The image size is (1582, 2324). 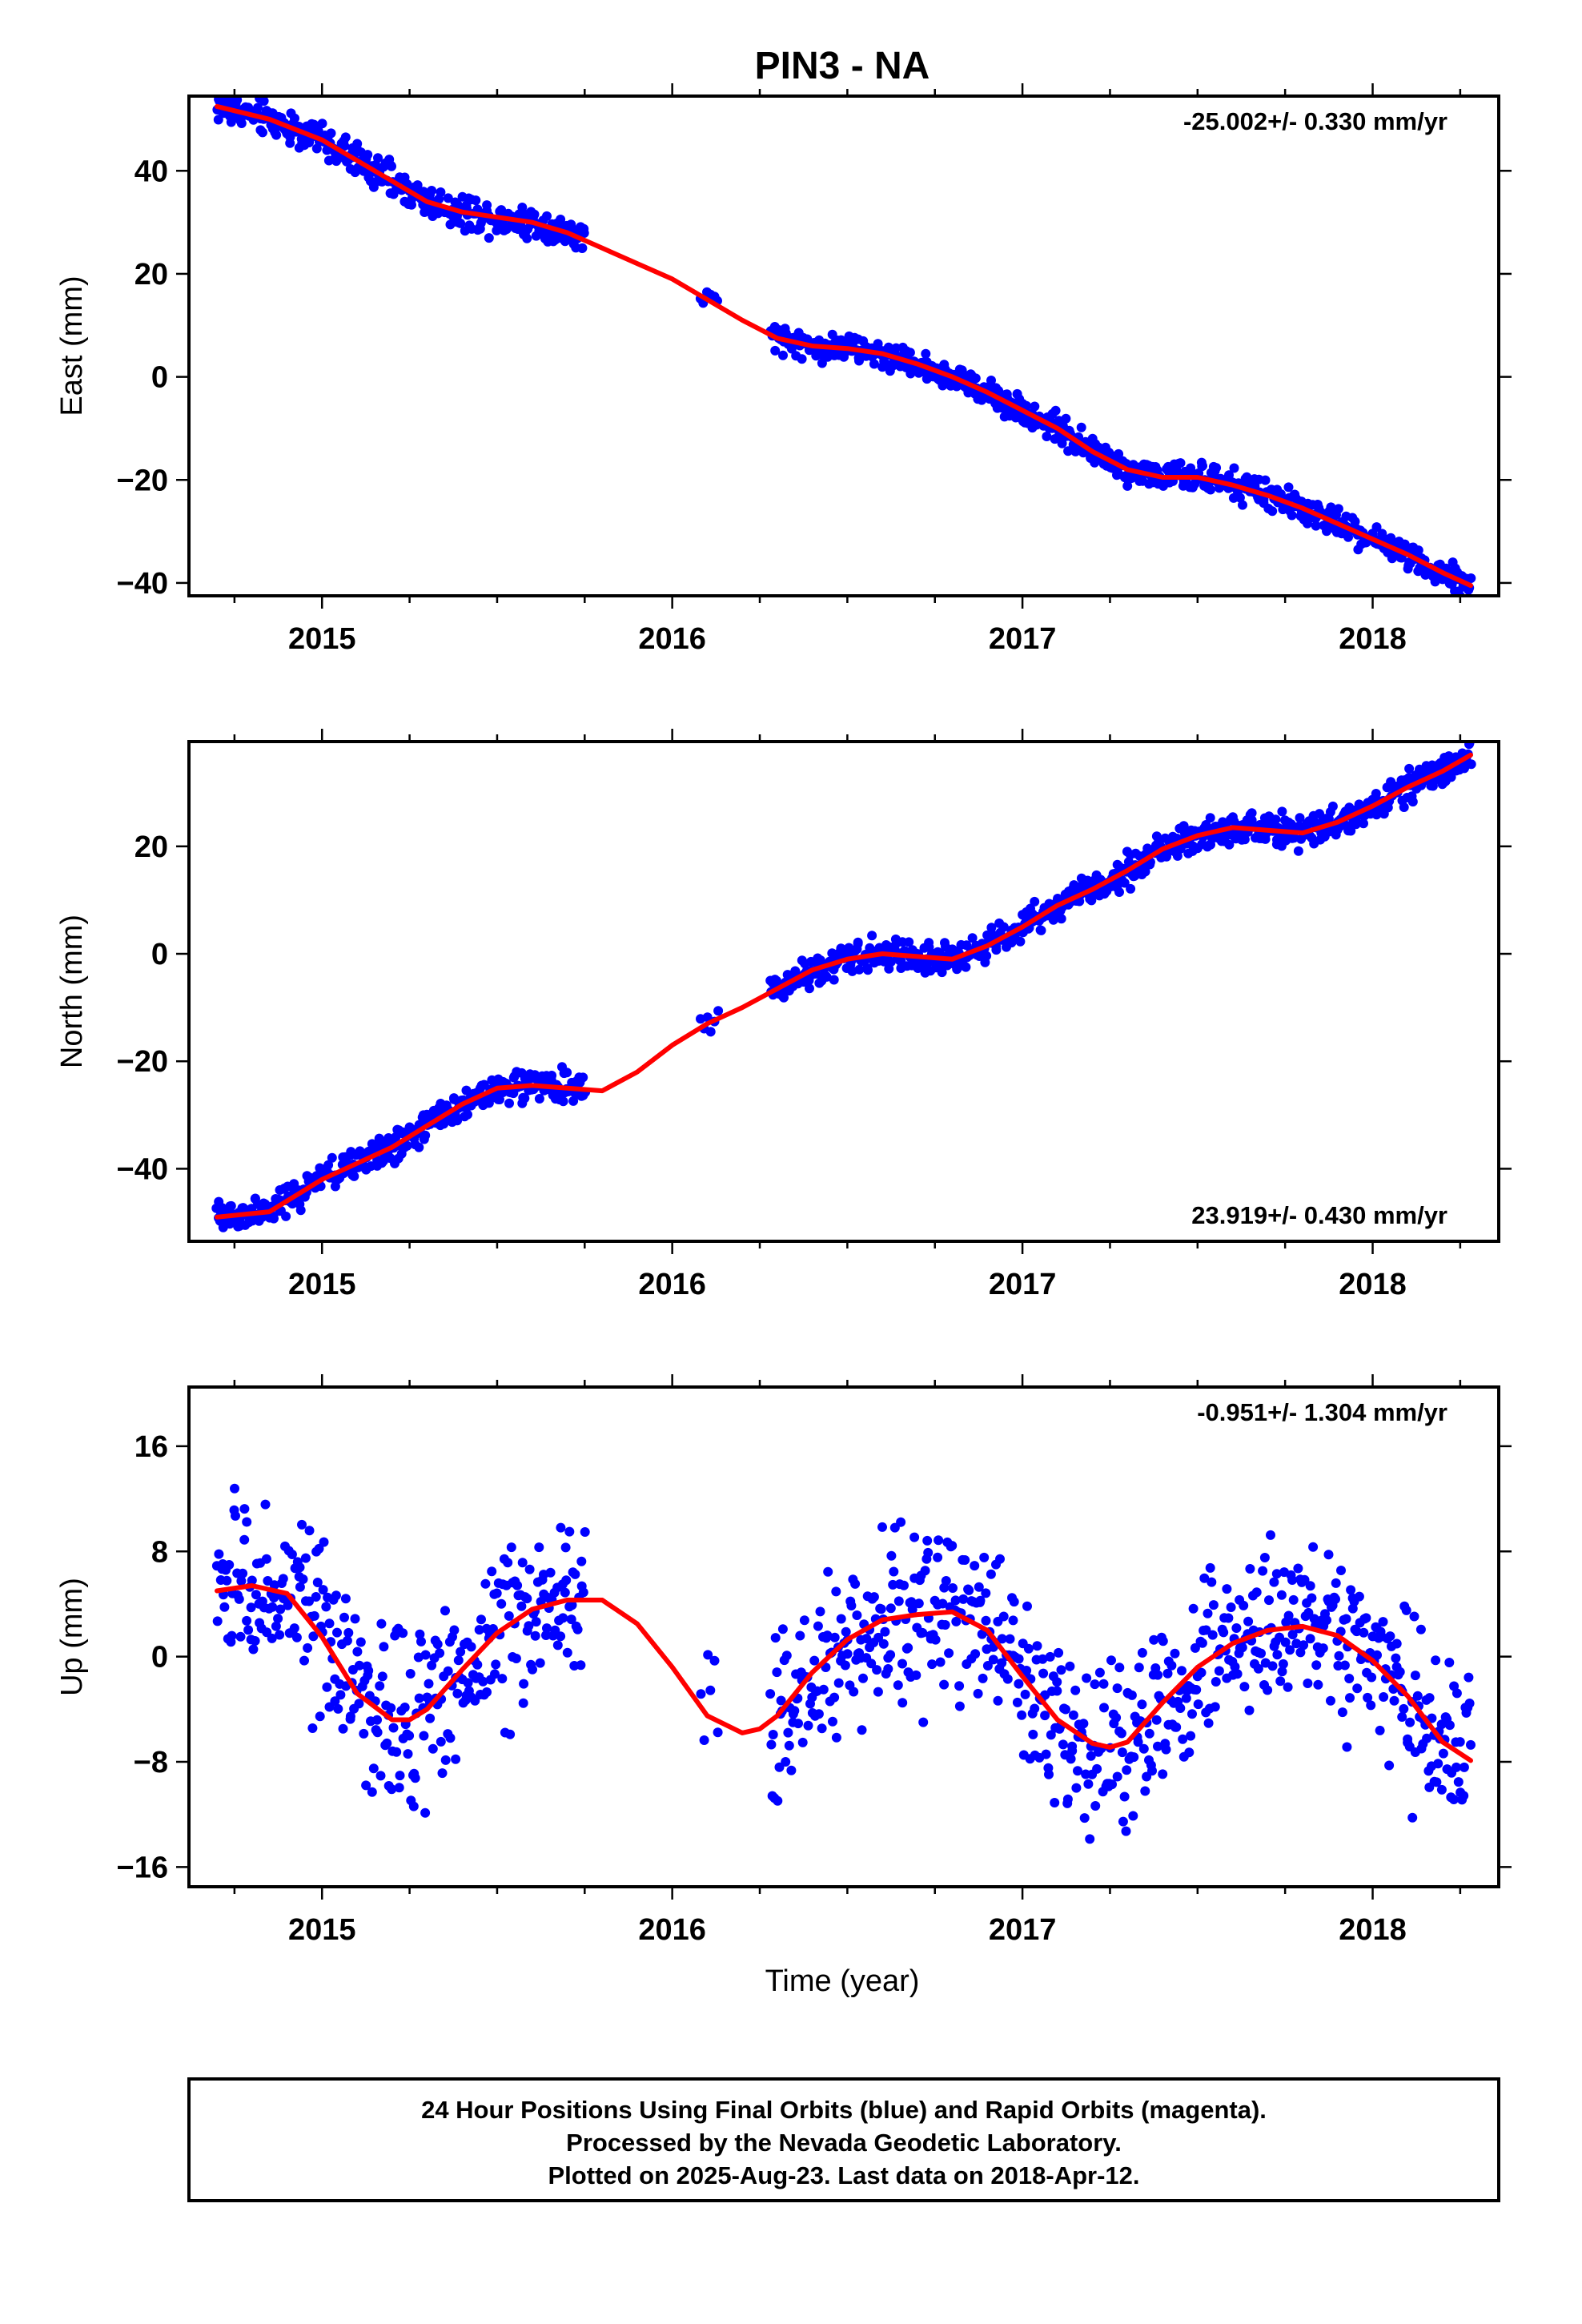 What do you see at coordinates (1322, 1412) in the screenshot?
I see `velocity-annotation: -0.951+/- 1.304 mm/yr` at bounding box center [1322, 1412].